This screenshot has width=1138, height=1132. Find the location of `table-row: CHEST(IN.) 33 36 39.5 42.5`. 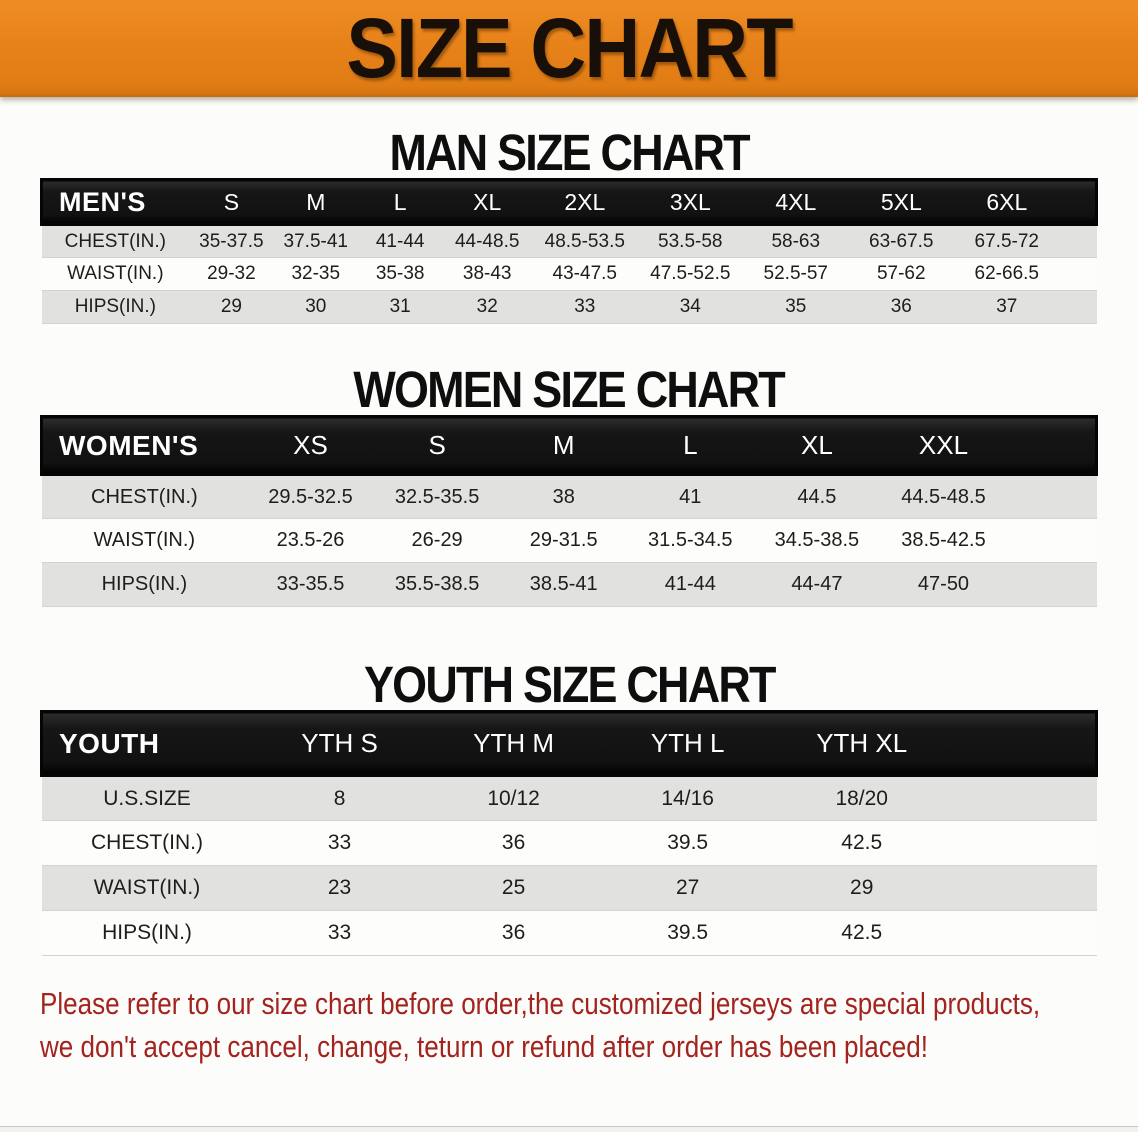

table-row: CHEST(IN.) 33 36 39.5 42.5 is located at coordinates (569, 843).